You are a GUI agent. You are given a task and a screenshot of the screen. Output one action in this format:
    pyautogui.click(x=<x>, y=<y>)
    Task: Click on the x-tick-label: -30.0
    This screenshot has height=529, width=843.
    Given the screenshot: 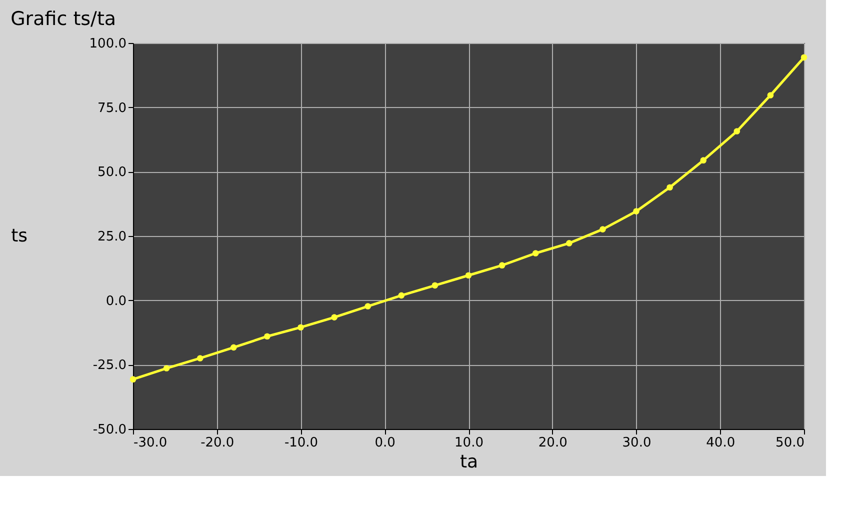 What is the action you would take?
    pyautogui.click(x=151, y=443)
    